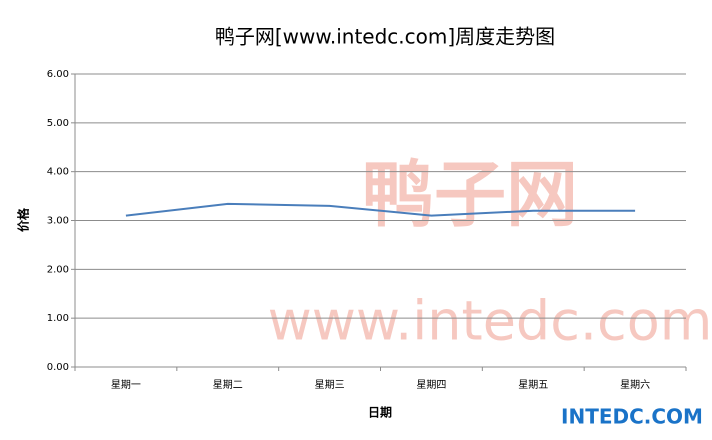  What do you see at coordinates (380, 209) in the screenshot?
I see `line-series` at bounding box center [380, 209].